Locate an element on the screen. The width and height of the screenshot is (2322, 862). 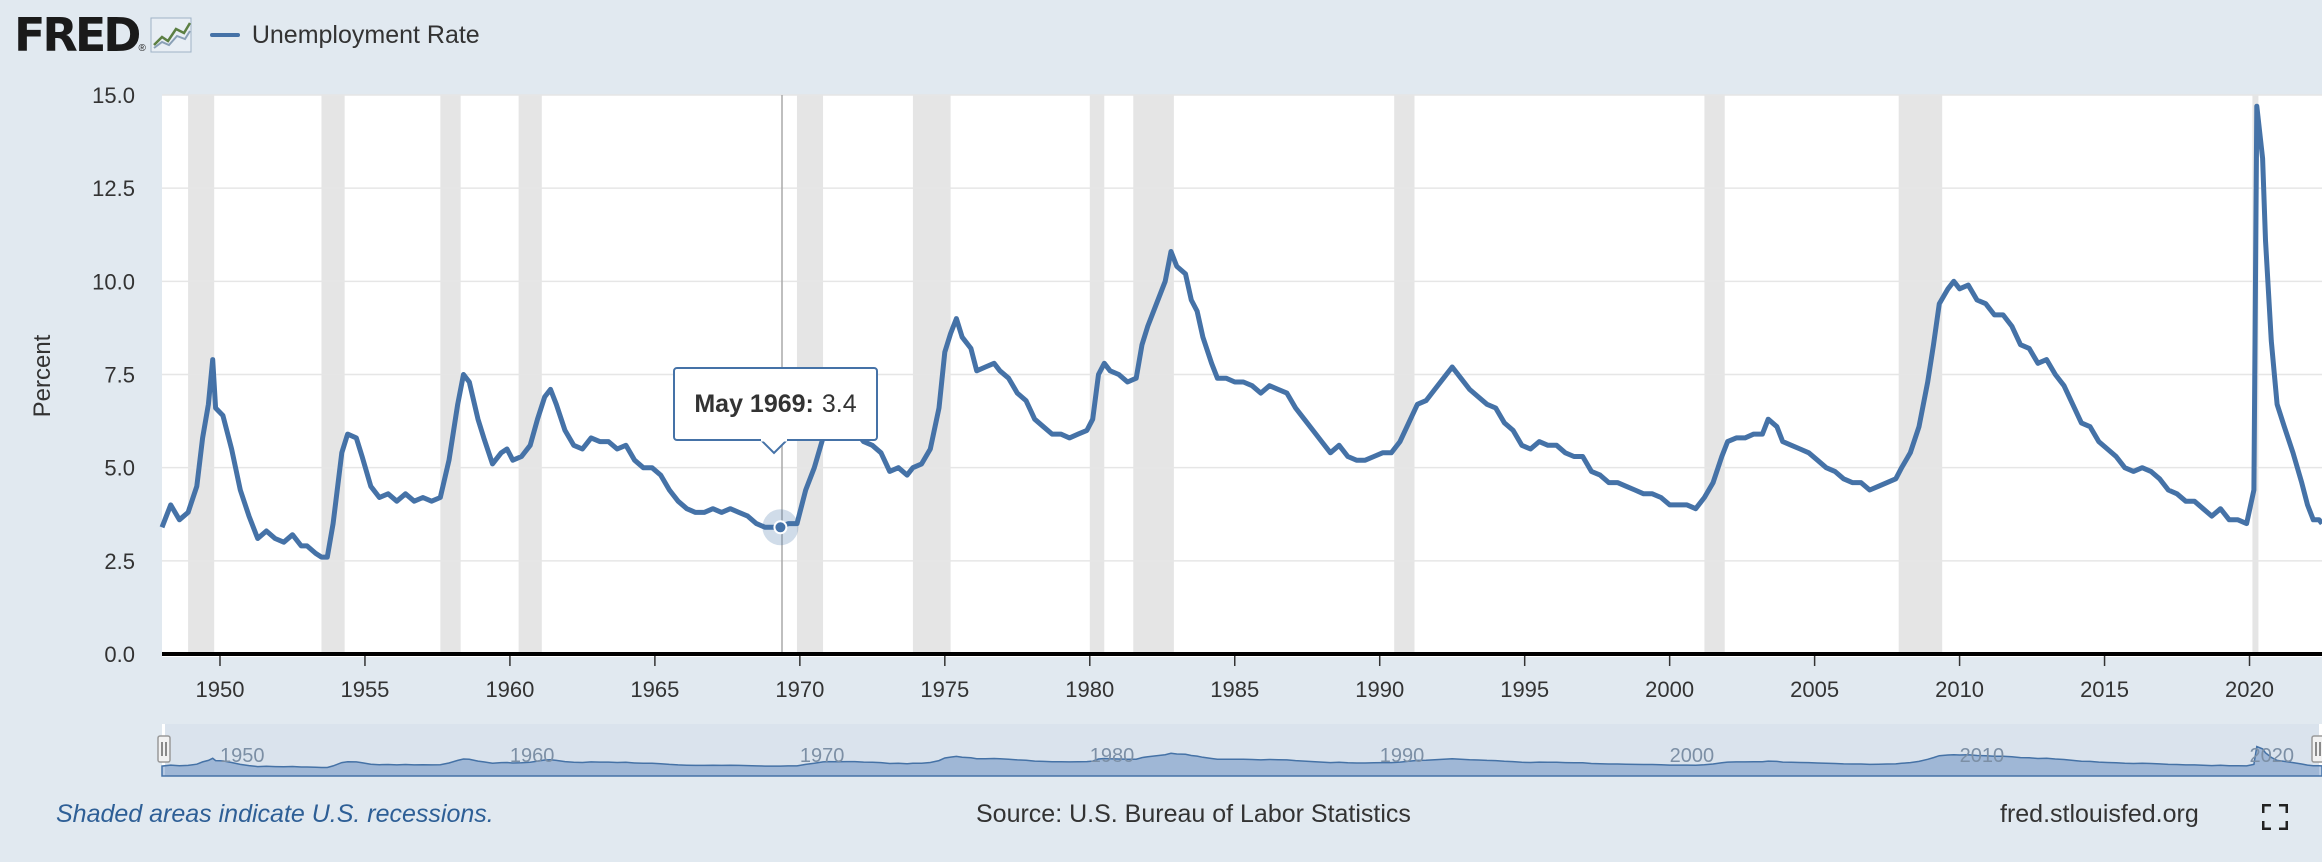
navigator-tick-label: 1950 is located at coordinates (242, 756).